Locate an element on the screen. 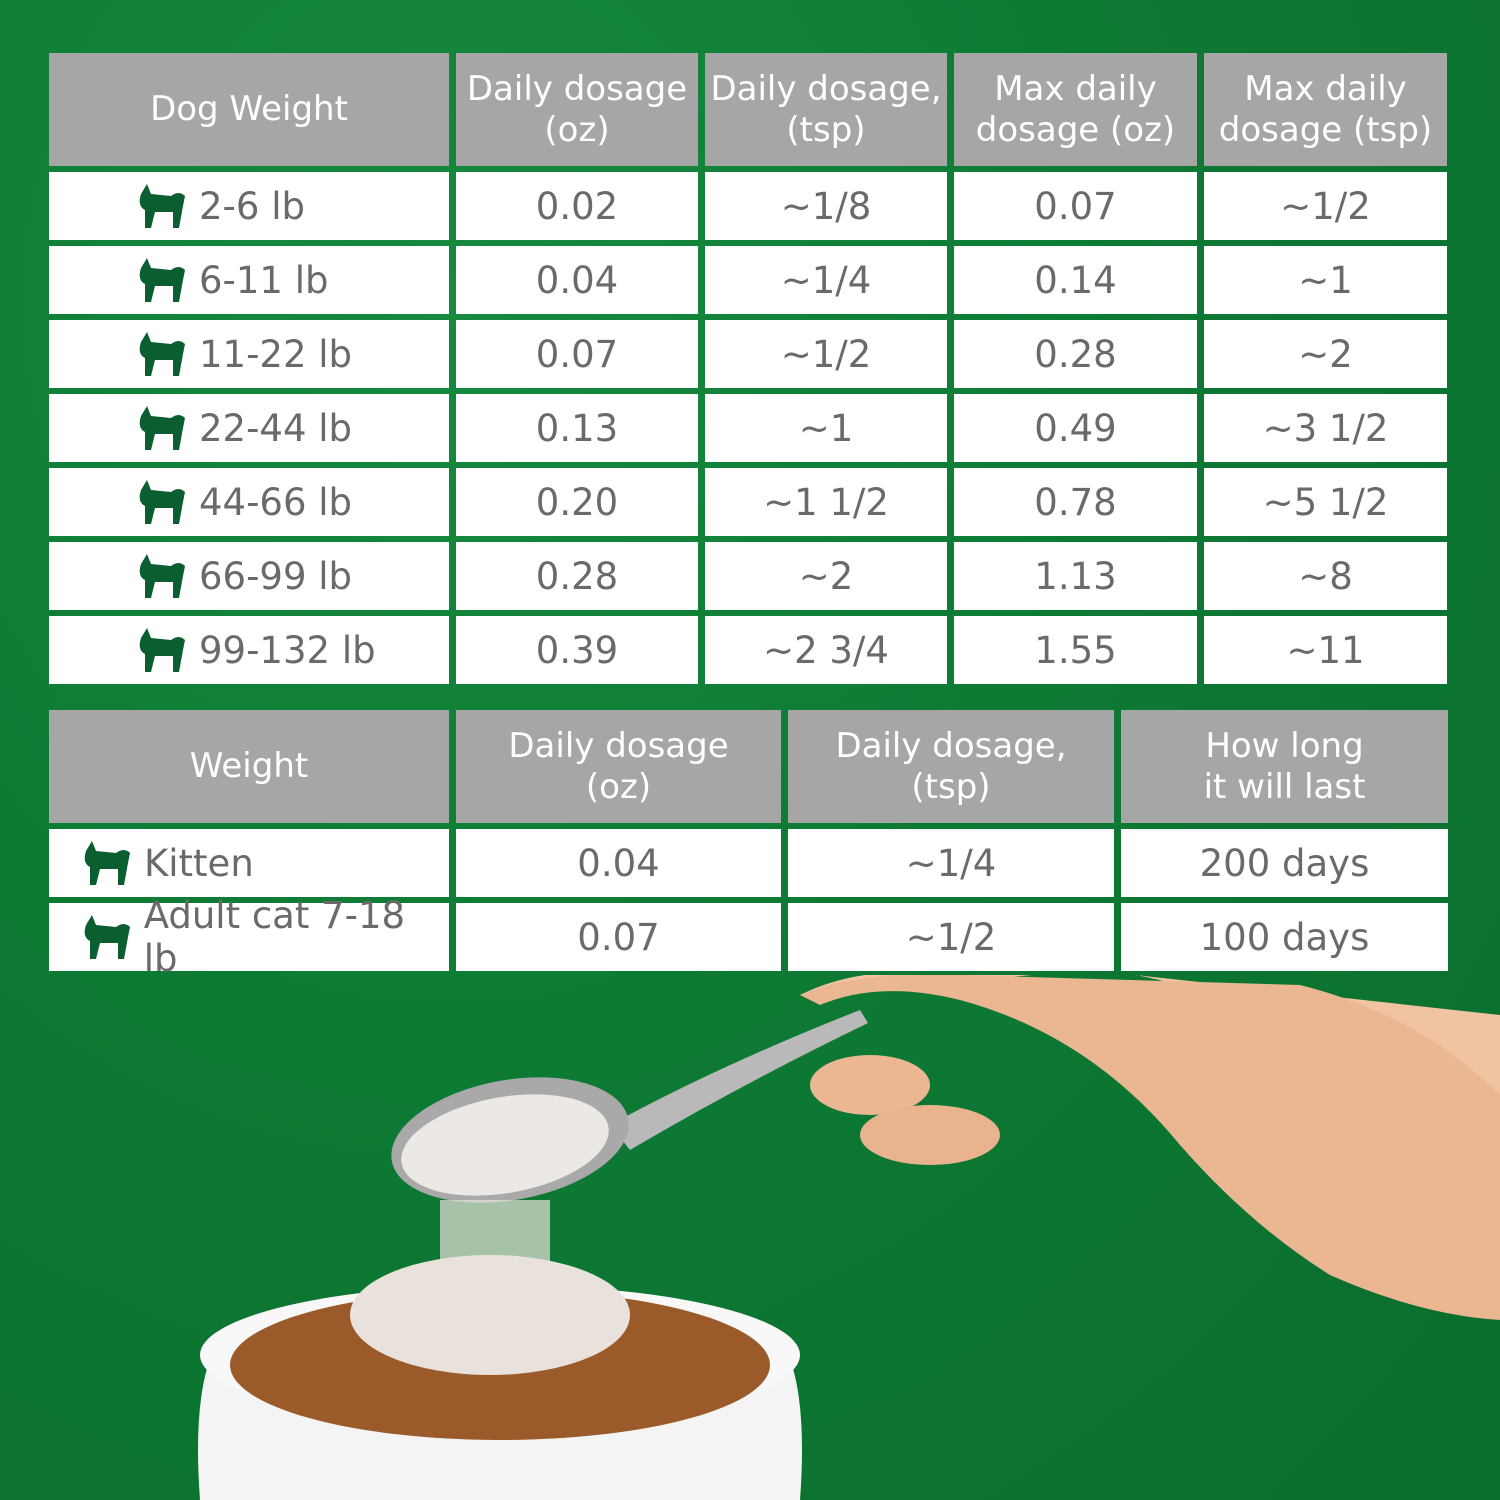 The width and height of the screenshot is (1500, 1500). weight-cell: 22-44 lb is located at coordinates (249, 428).